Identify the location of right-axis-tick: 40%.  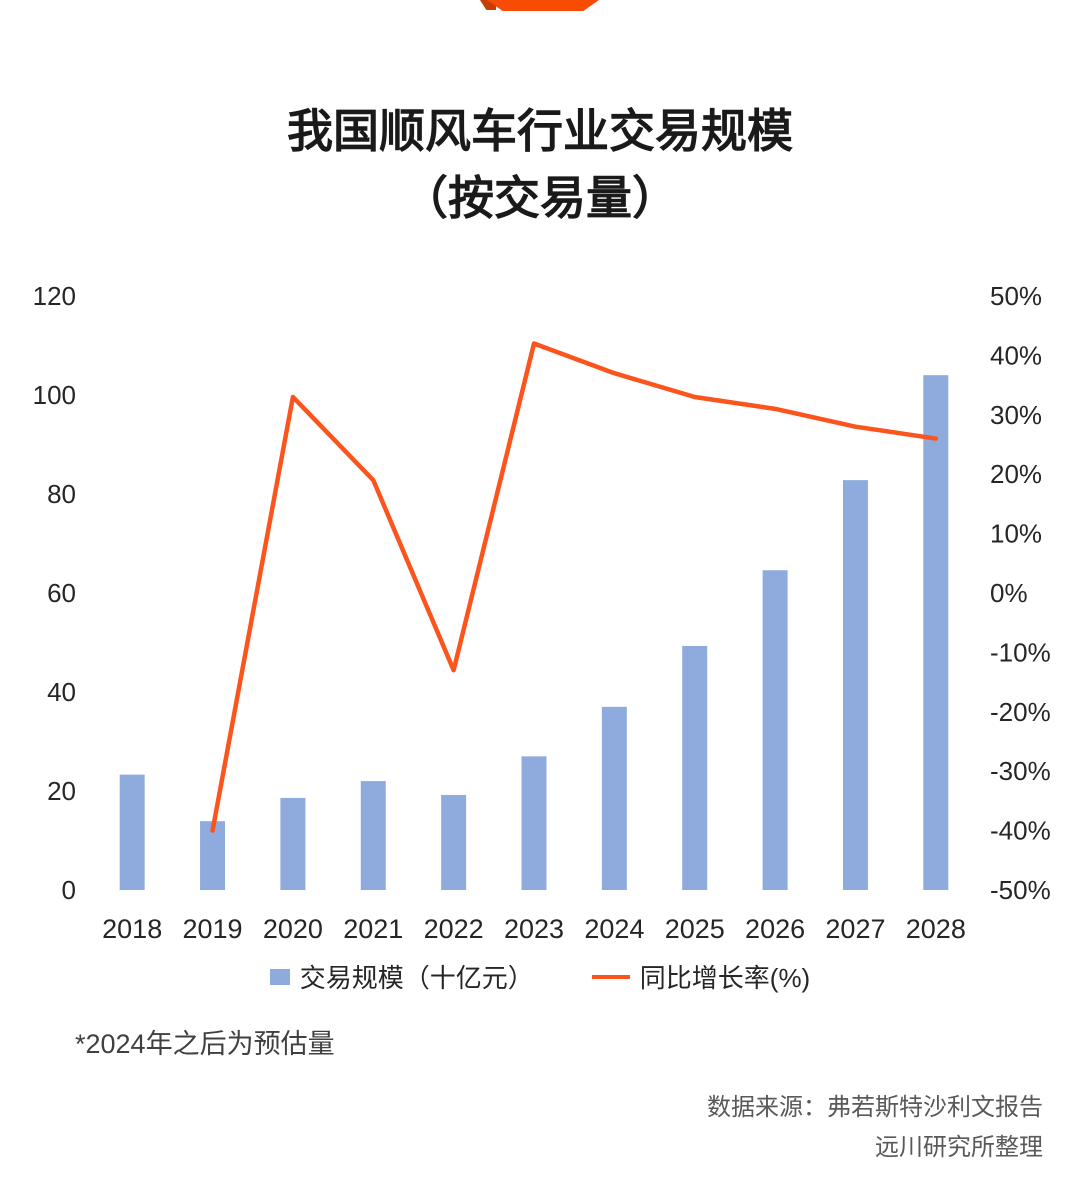
(1016, 355).